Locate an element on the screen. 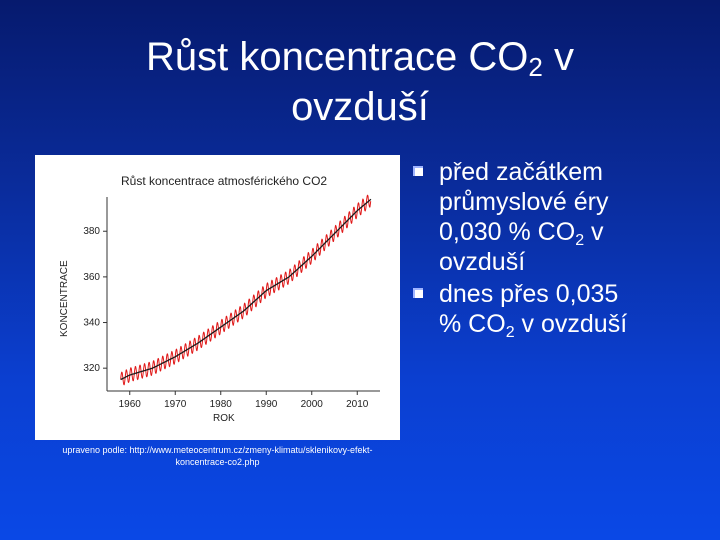  y-tick-label: 340 is located at coordinates (91, 323).